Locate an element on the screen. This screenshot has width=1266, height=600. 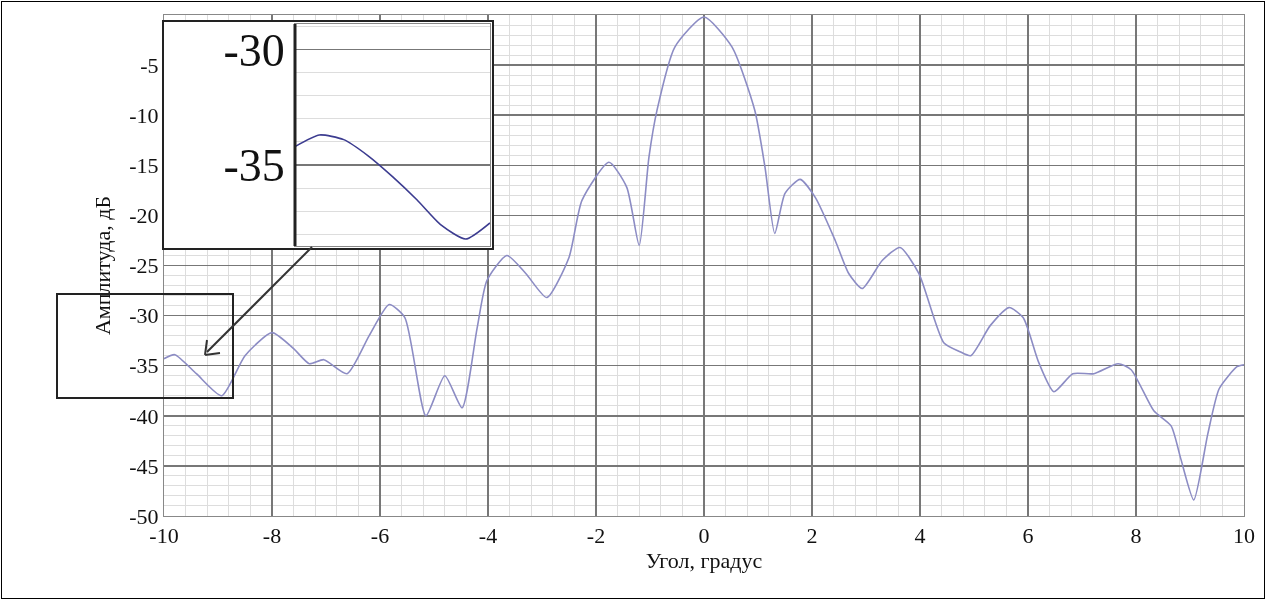
y-tick-label: -25 is located at coordinates (144, 266).